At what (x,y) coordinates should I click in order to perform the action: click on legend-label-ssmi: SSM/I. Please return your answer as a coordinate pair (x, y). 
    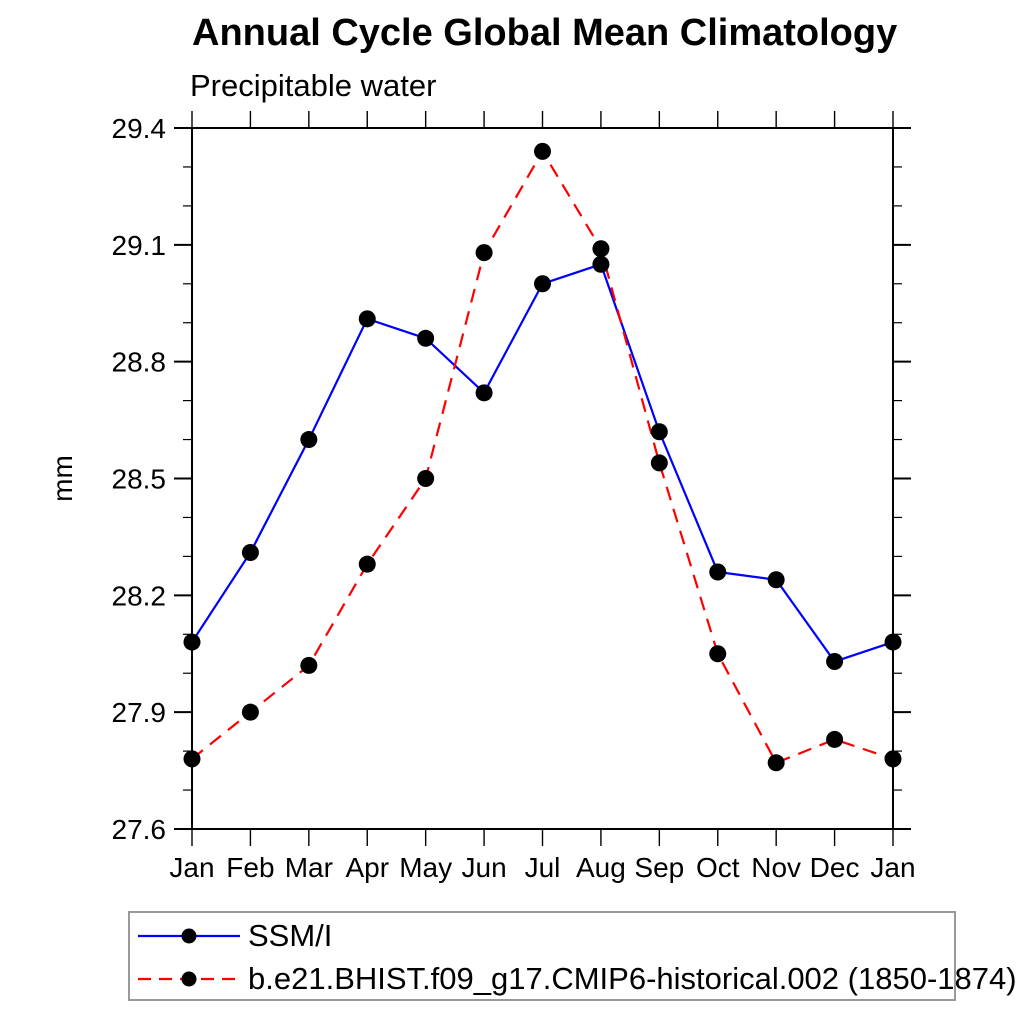
    Looking at the image, I should click on (290, 935).